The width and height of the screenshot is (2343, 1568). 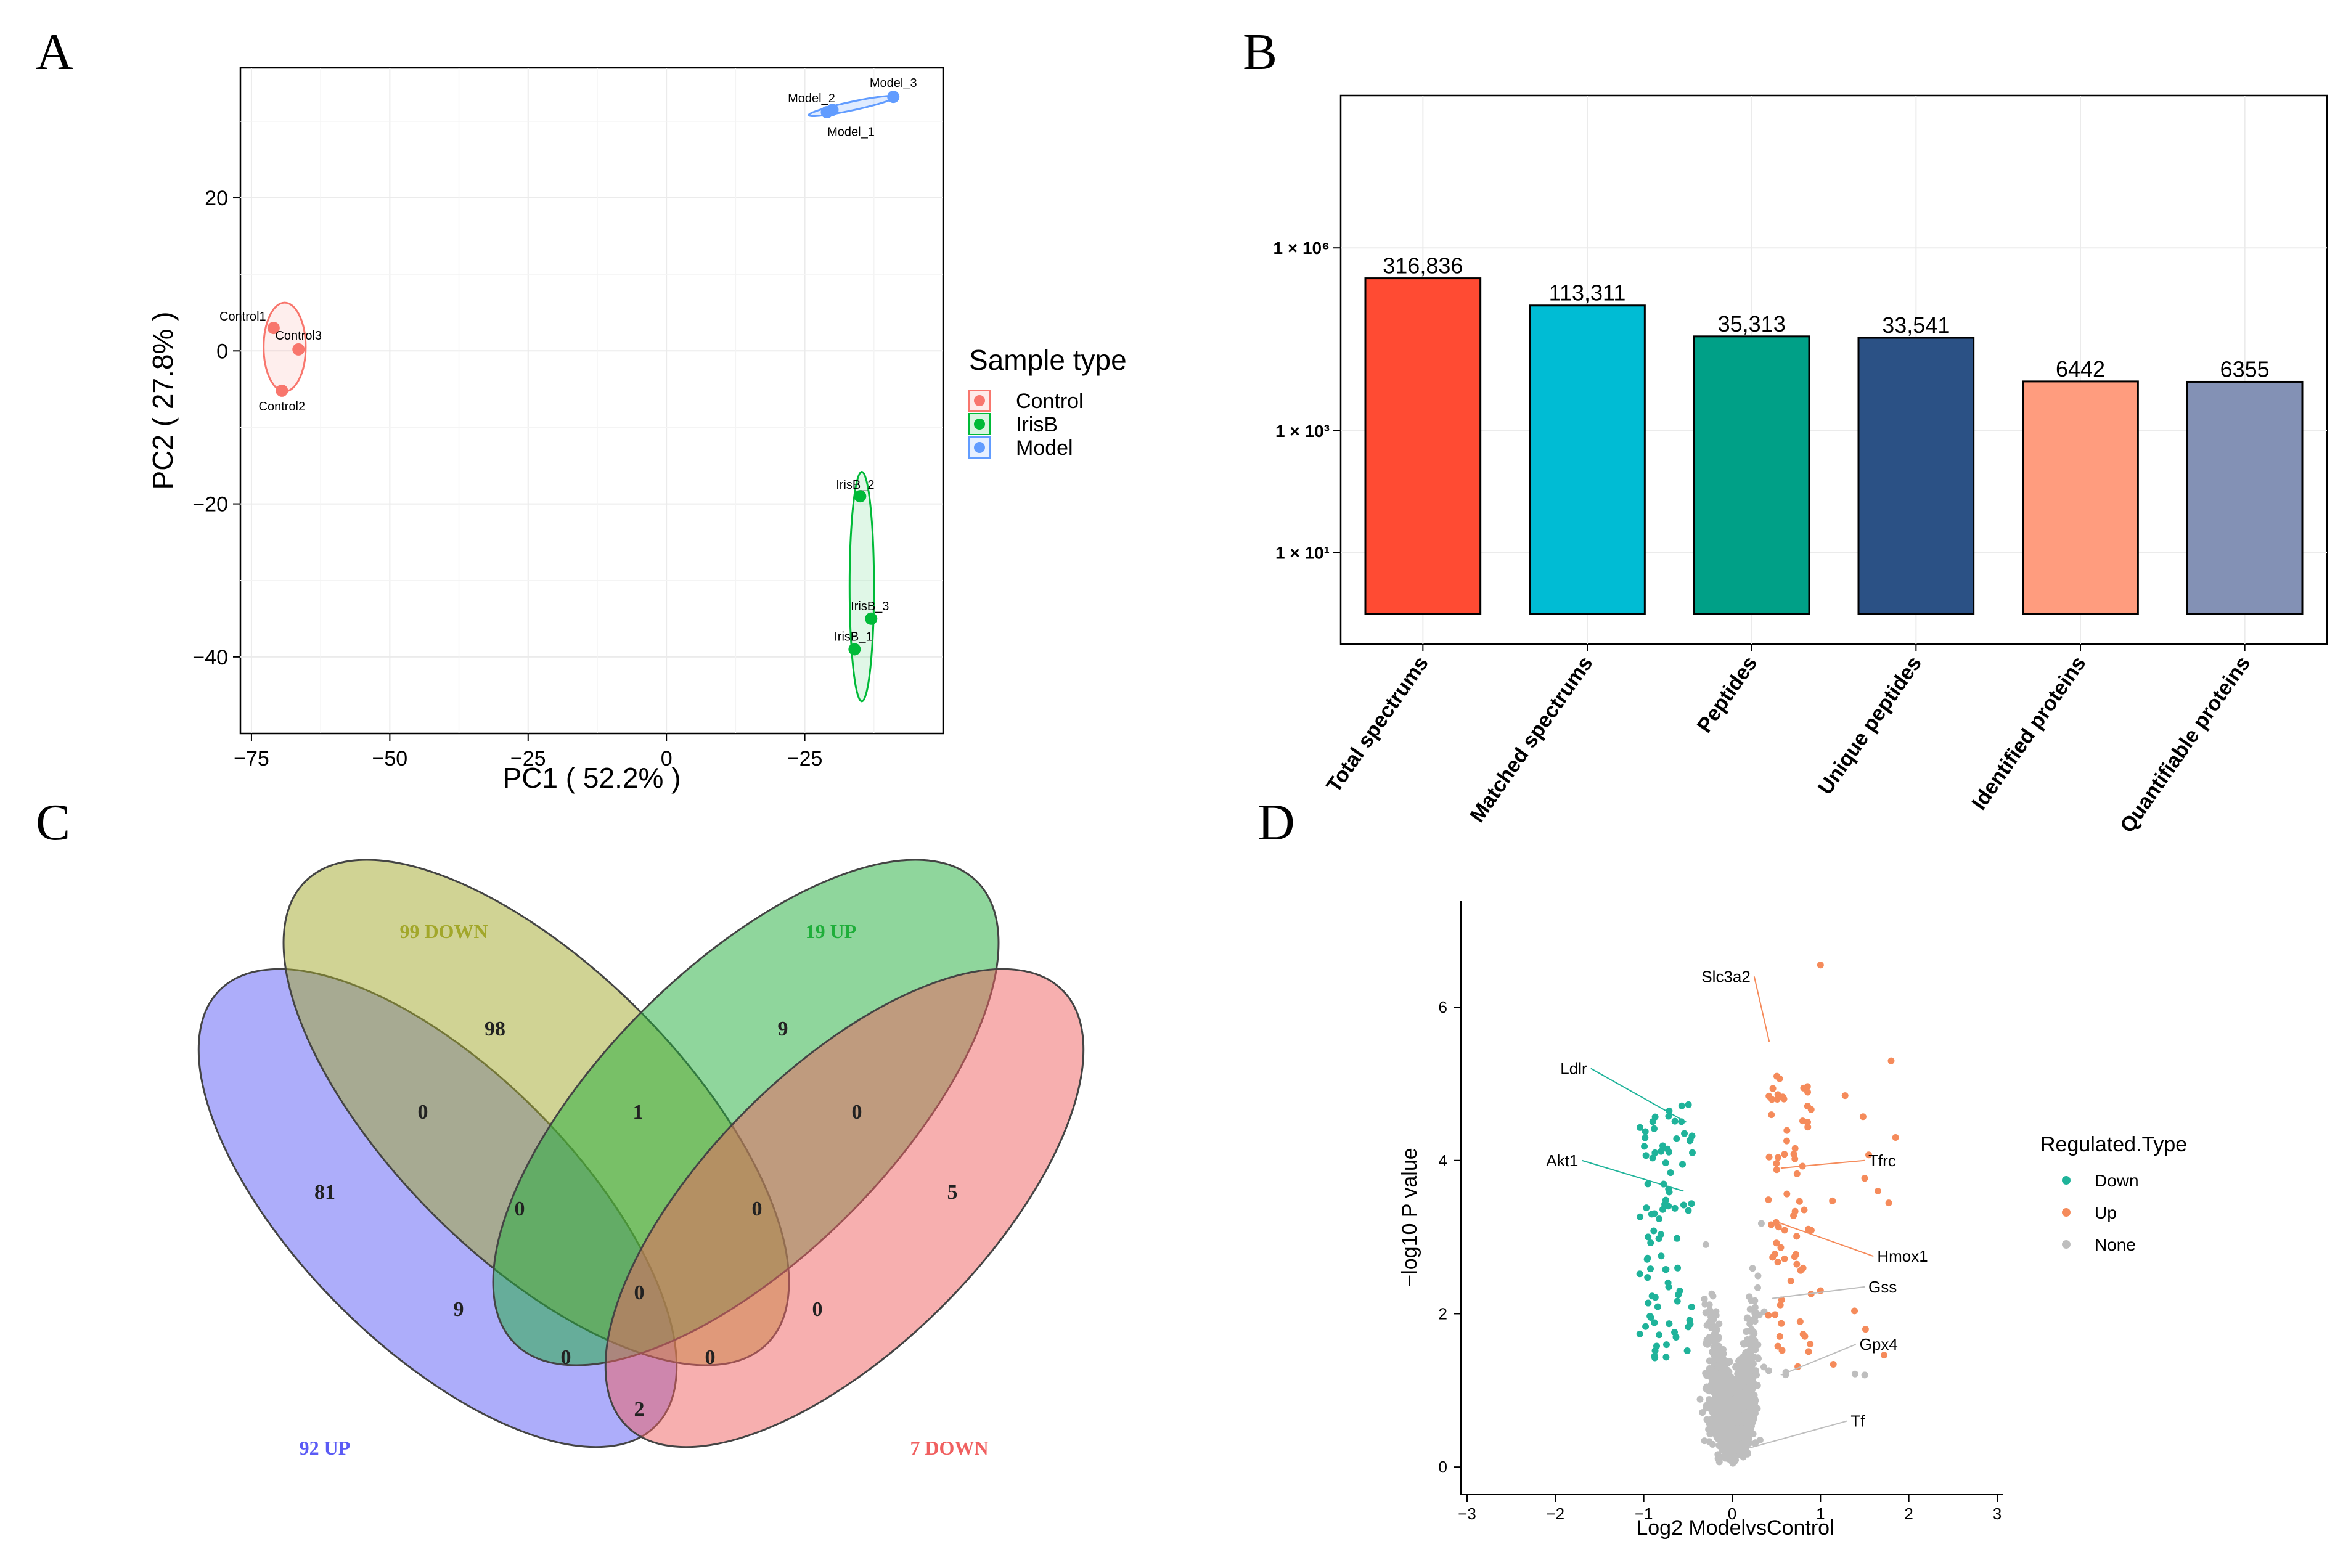 What do you see at coordinates (1301, 248) in the screenshot?
I see `bar-y-tick-label: 1 × 10⁶` at bounding box center [1301, 248].